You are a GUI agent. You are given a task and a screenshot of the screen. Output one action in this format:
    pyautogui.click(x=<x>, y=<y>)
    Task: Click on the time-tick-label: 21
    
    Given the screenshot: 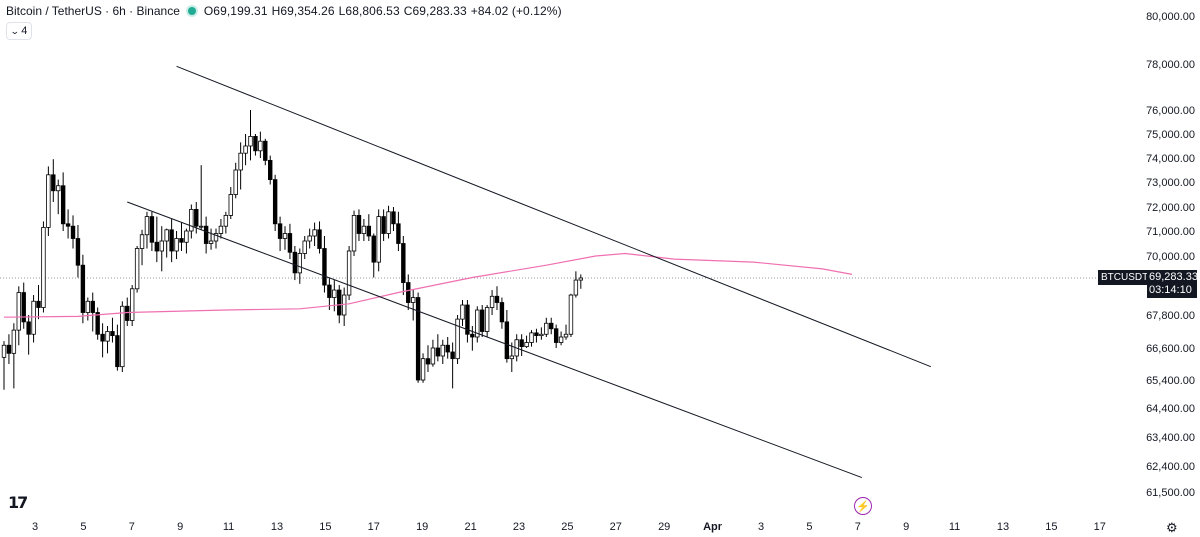 What is the action you would take?
    pyautogui.click(x=470, y=527)
    